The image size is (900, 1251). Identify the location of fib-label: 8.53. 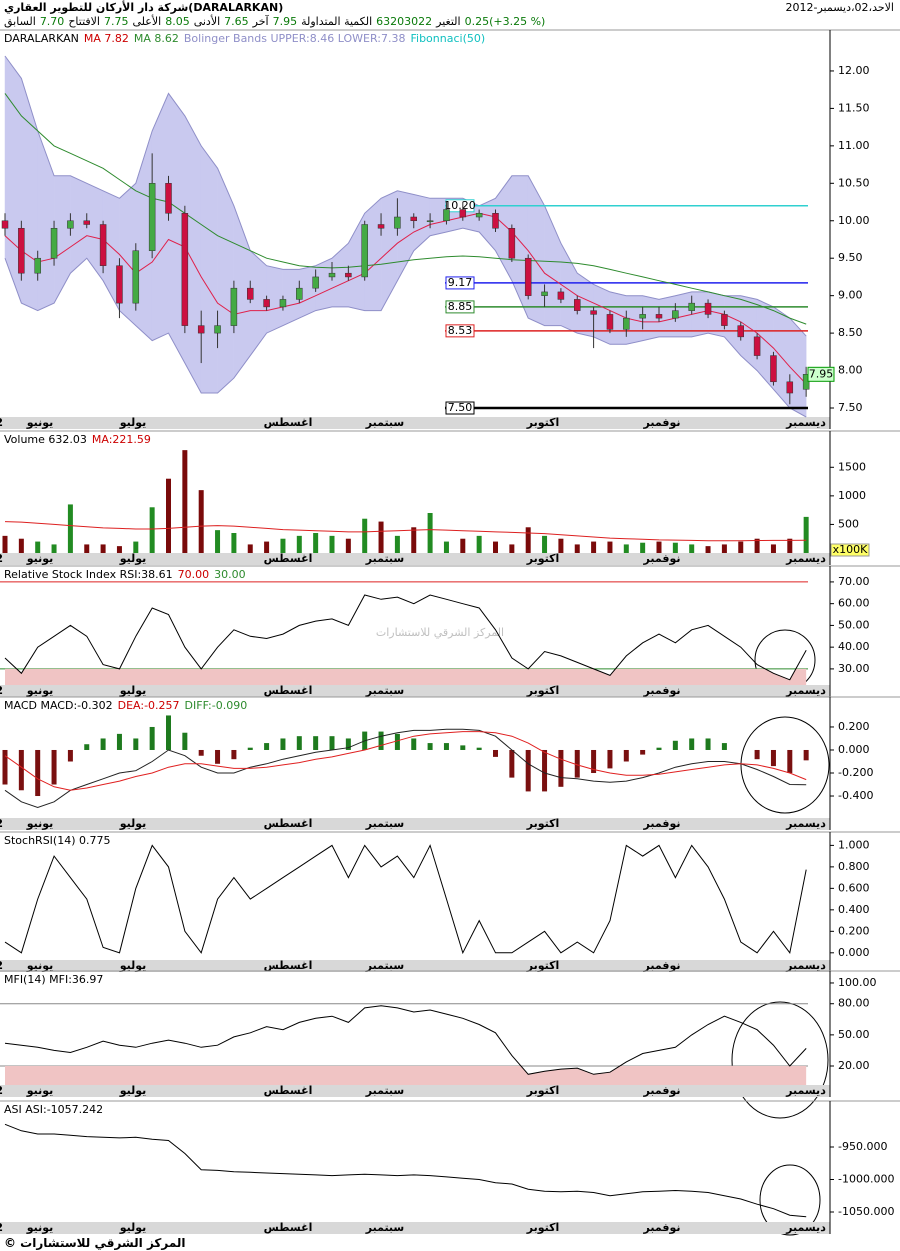
(460, 330).